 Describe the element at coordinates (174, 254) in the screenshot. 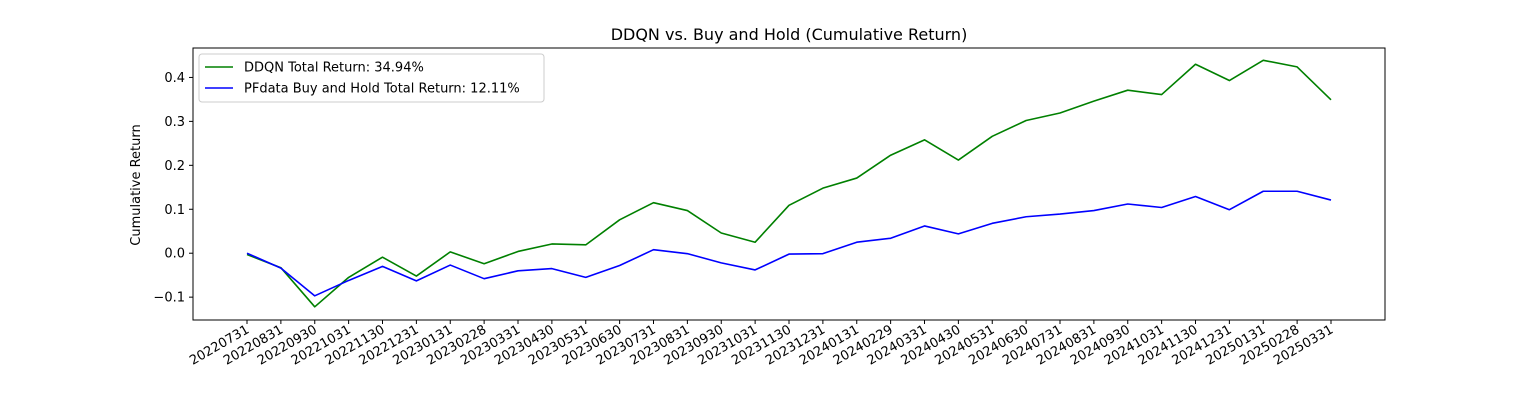

I see `y-tick-label: 0.0` at that location.